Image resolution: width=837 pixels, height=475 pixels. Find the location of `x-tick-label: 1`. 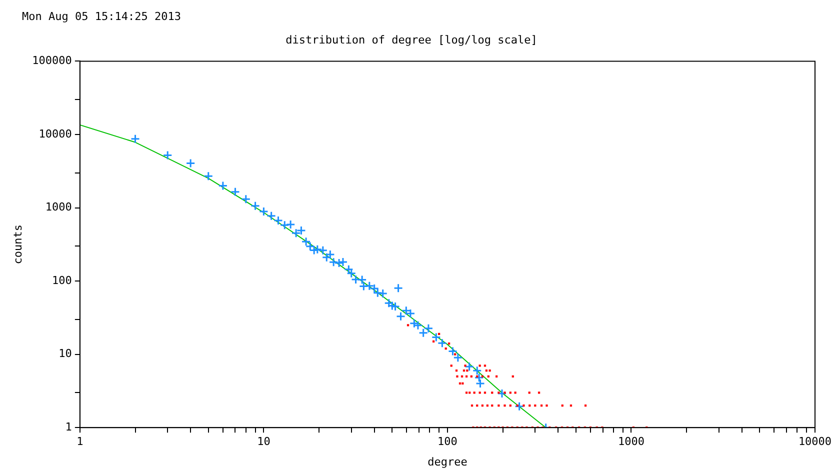

x-tick-label: 1 is located at coordinates (80, 441).